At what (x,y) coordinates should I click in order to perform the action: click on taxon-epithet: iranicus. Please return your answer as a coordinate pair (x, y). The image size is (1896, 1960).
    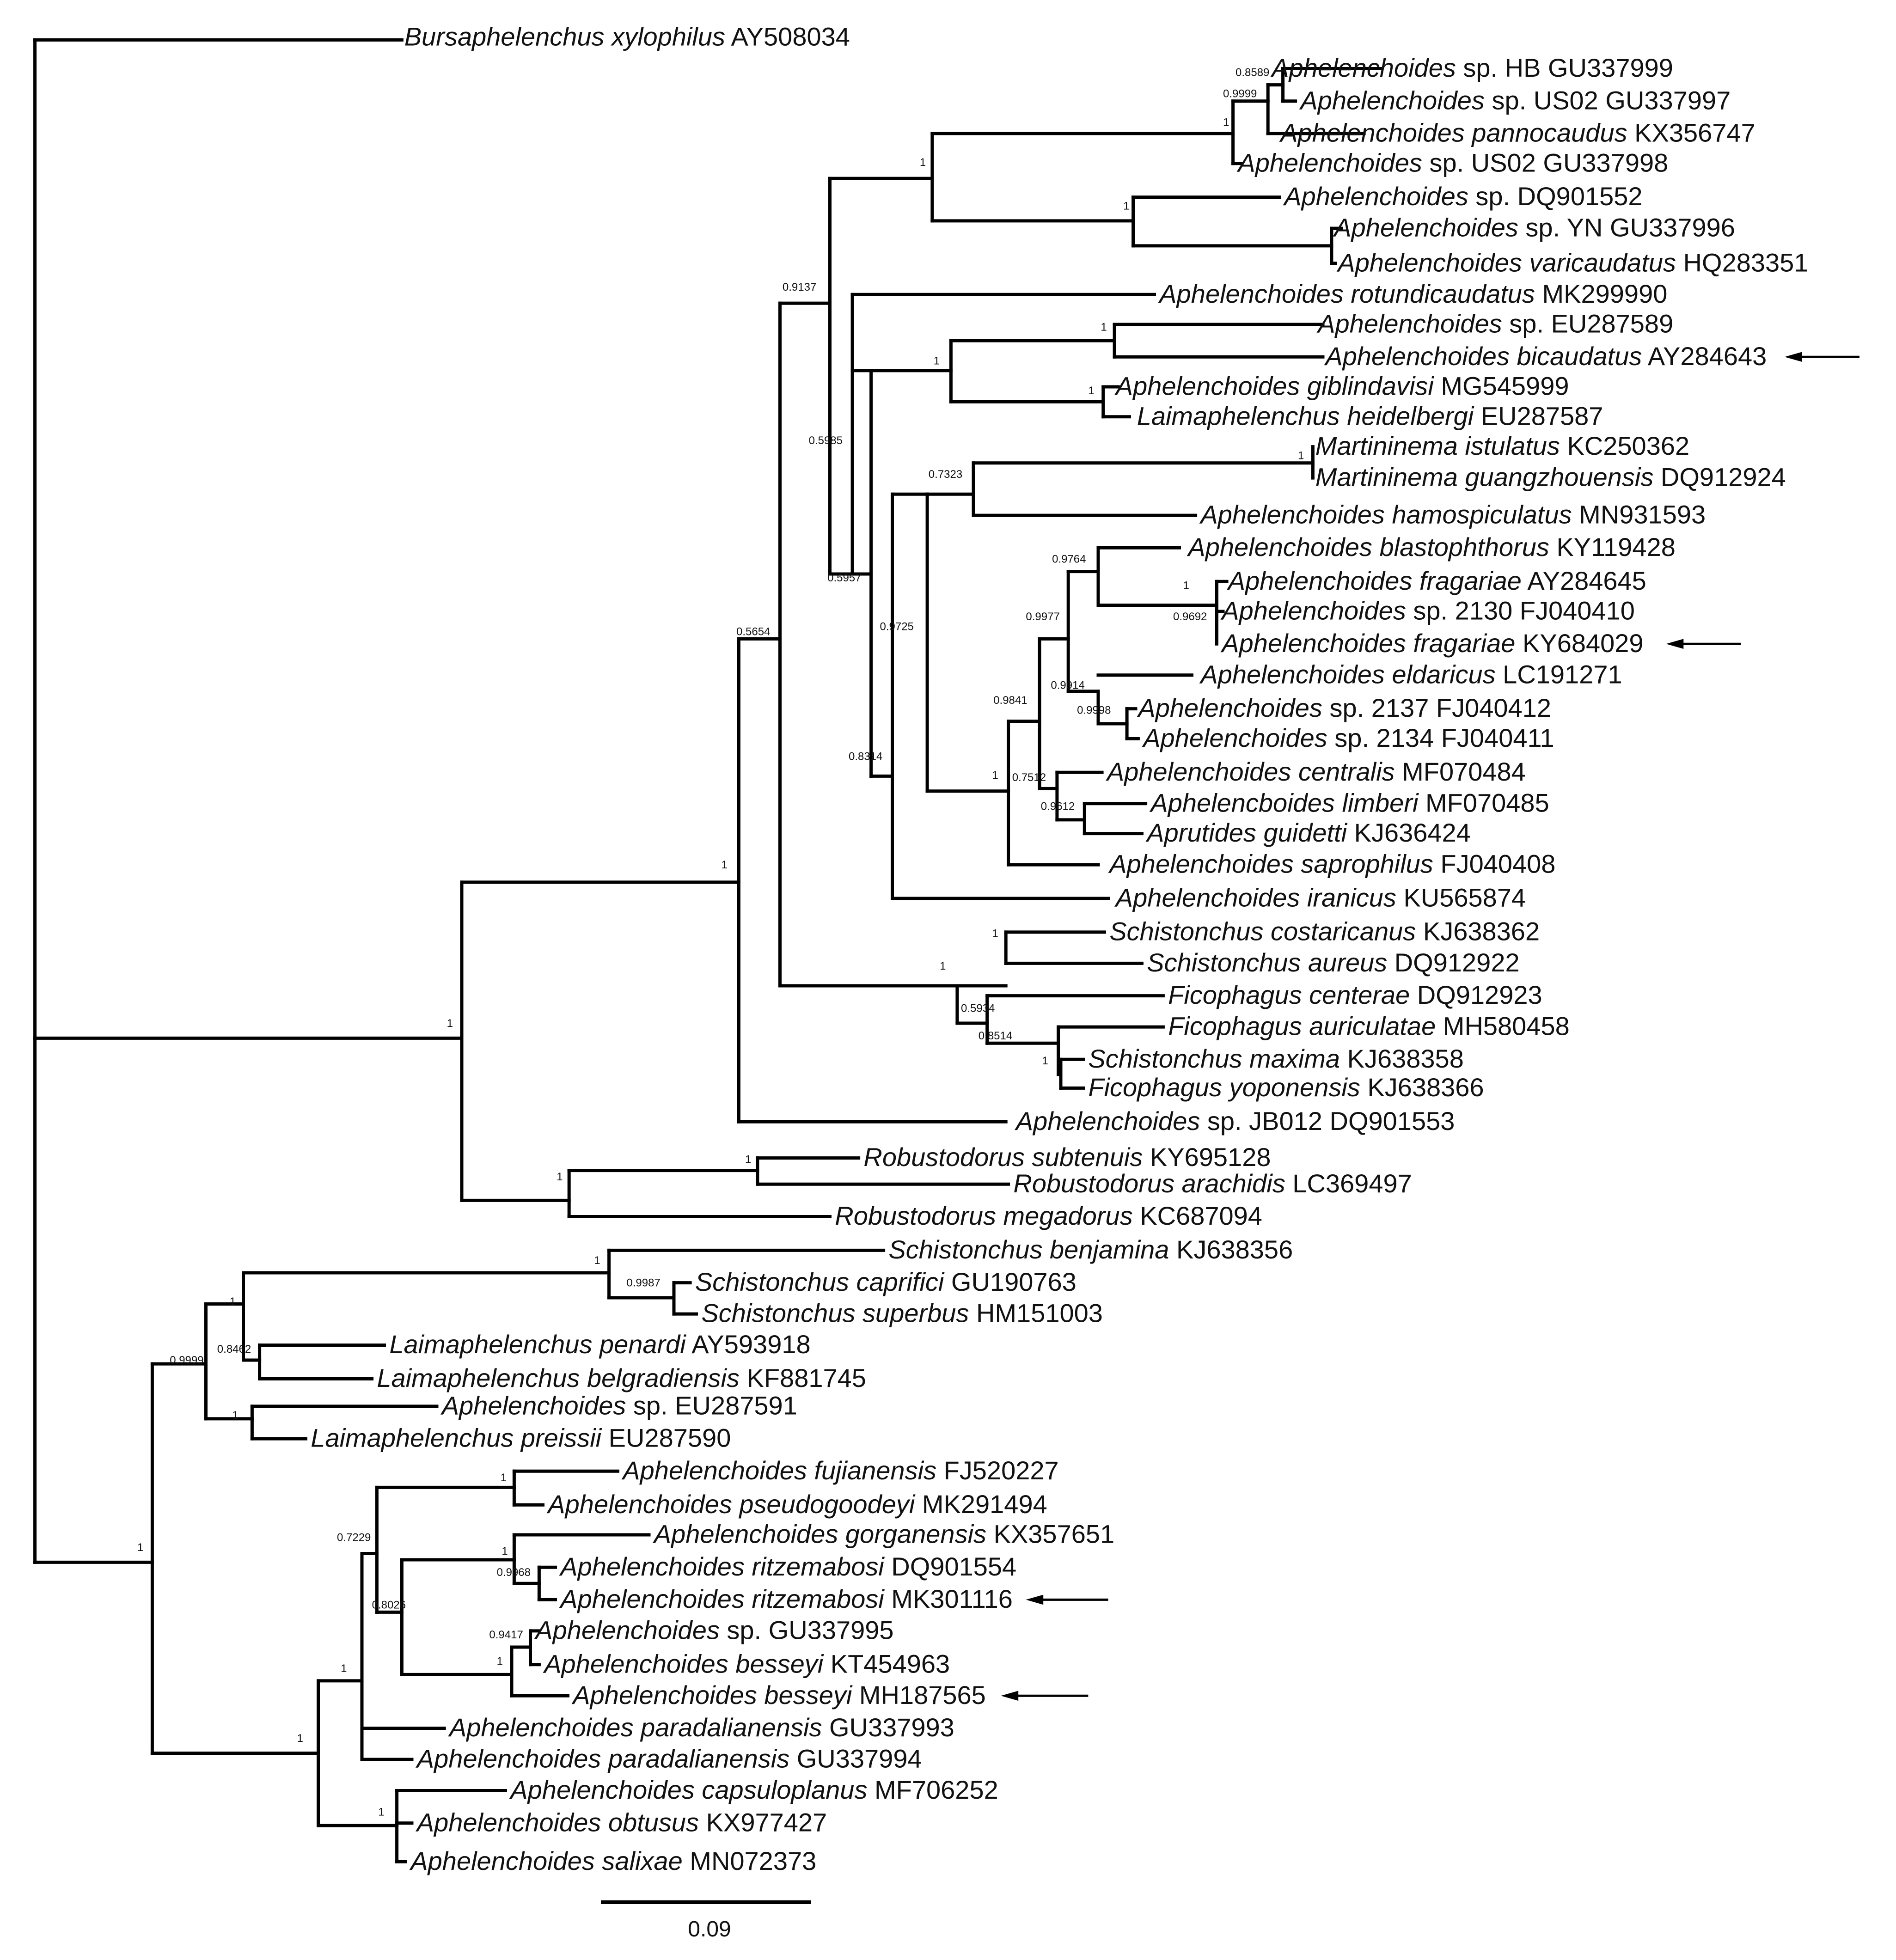
    Looking at the image, I should click on (1351, 897).